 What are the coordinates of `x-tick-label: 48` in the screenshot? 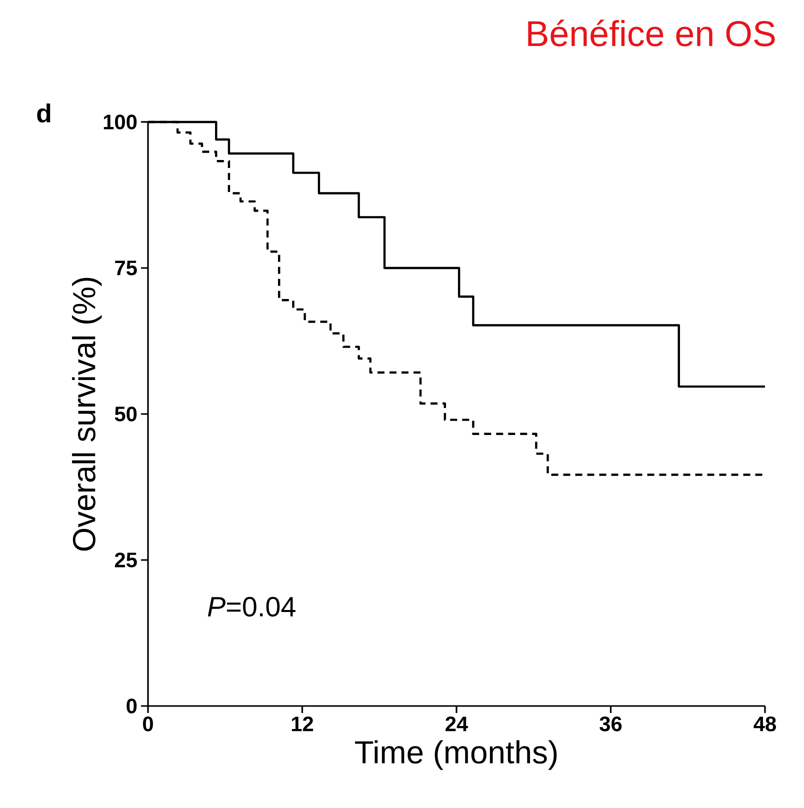 It's located at (765, 724).